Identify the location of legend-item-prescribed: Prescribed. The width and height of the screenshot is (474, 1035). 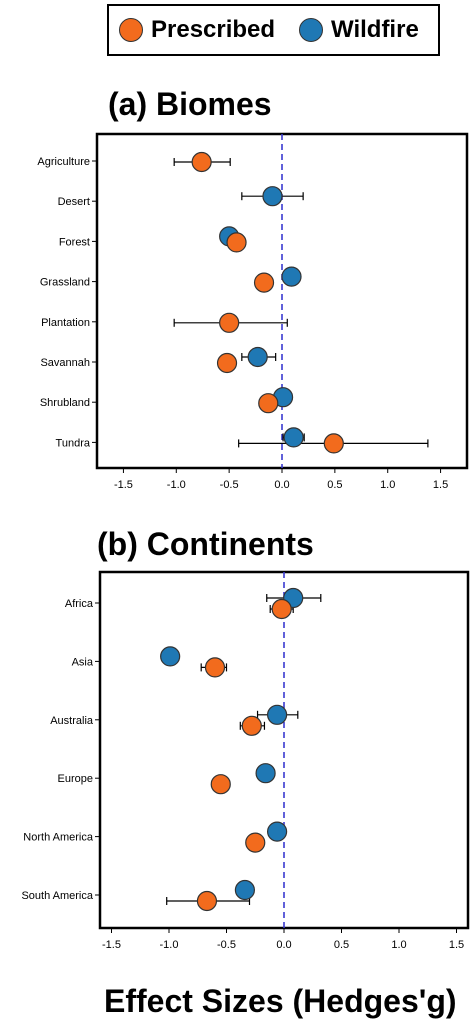
(197, 30).